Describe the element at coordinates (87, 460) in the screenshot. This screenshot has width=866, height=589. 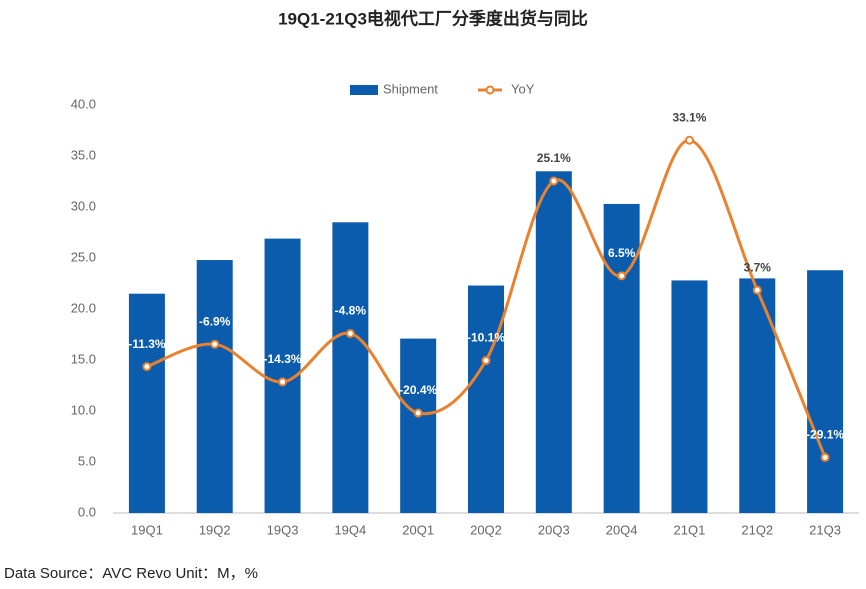
I see `y-tick-label: 5.0` at that location.